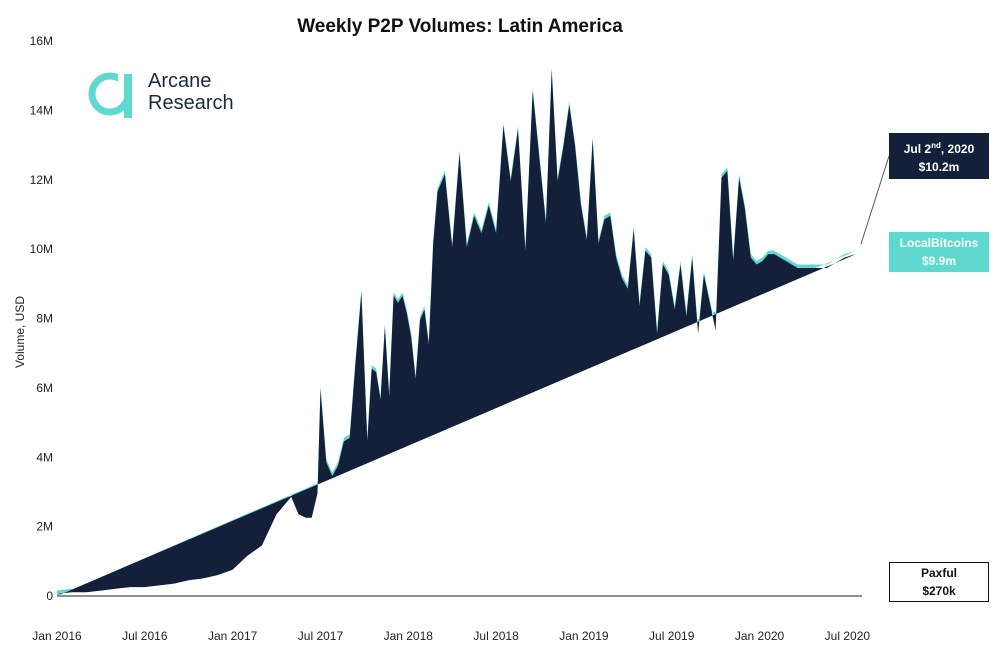 The height and width of the screenshot is (660, 1000). I want to click on logo-line-2: Research, so click(191, 103).